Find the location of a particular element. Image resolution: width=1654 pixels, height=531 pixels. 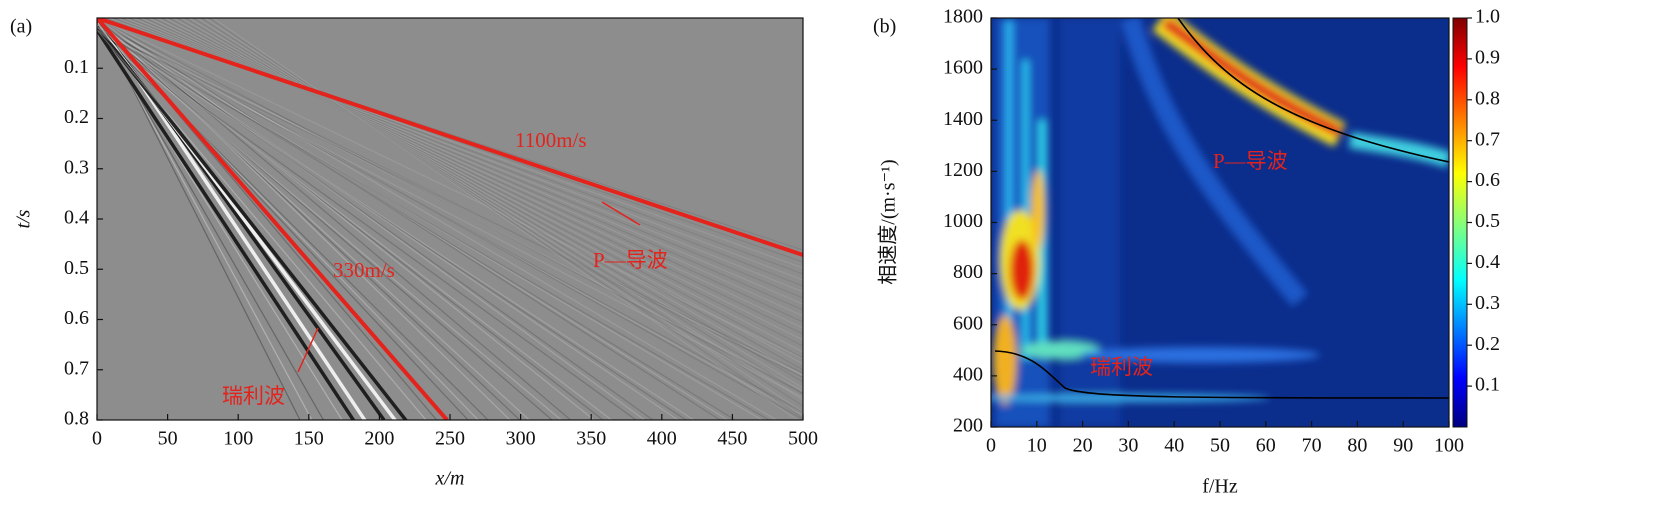

x-tick-label: 70 is located at coordinates (1312, 446).